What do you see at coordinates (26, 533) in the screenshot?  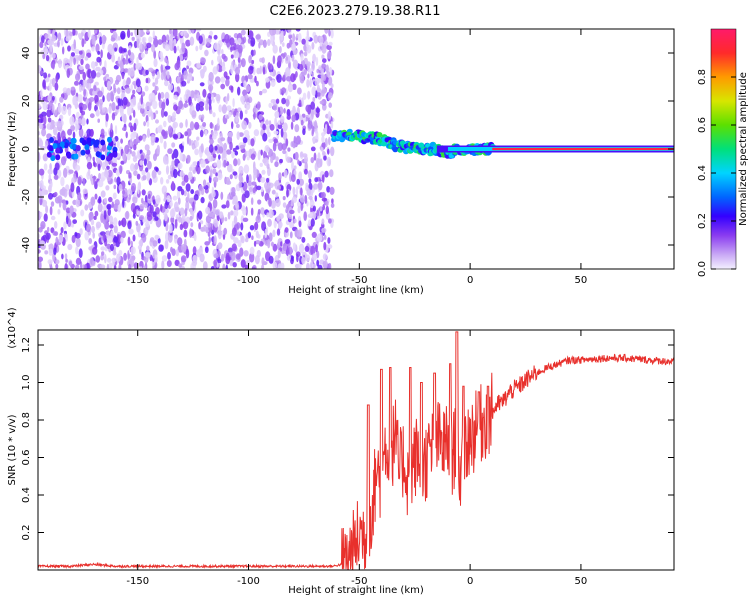 I see `y-tick-label: 0.2` at bounding box center [26, 533].